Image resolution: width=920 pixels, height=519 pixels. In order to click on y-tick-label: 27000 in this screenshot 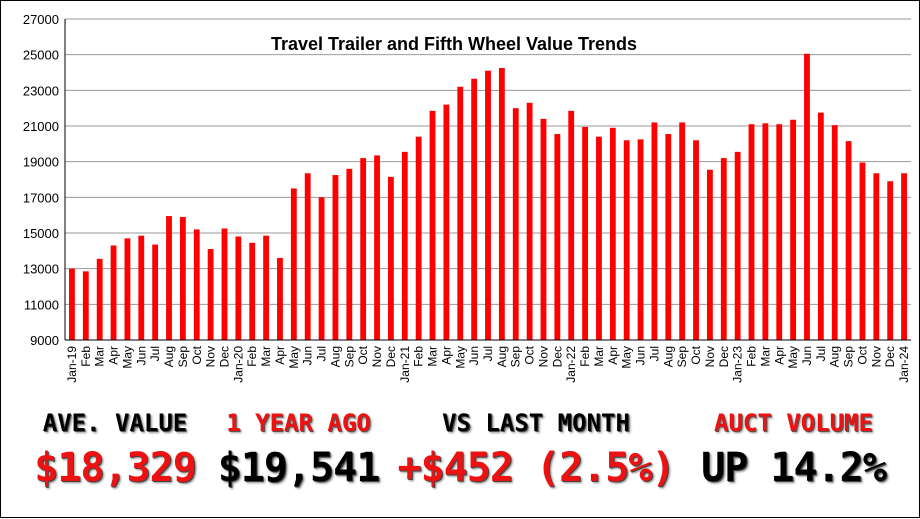, I will do `click(41, 19)`.